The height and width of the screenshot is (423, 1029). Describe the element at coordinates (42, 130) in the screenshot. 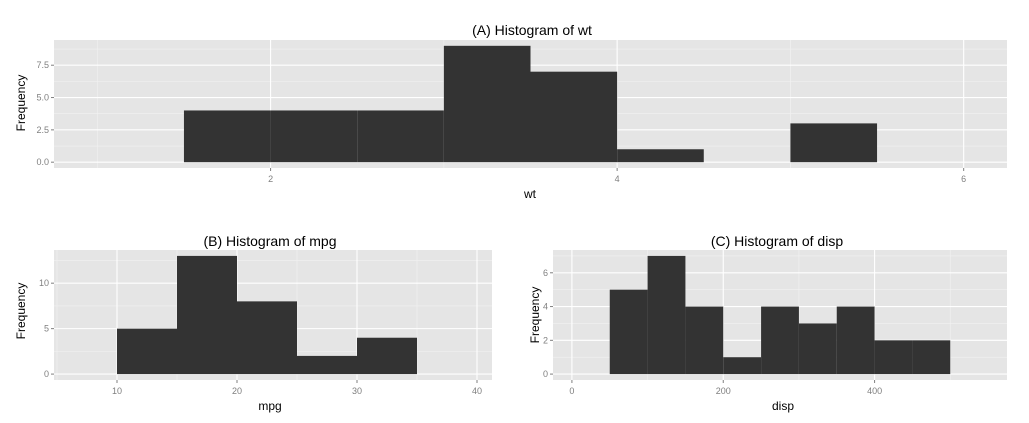

I see `y-tick-label-a: 2.5` at that location.